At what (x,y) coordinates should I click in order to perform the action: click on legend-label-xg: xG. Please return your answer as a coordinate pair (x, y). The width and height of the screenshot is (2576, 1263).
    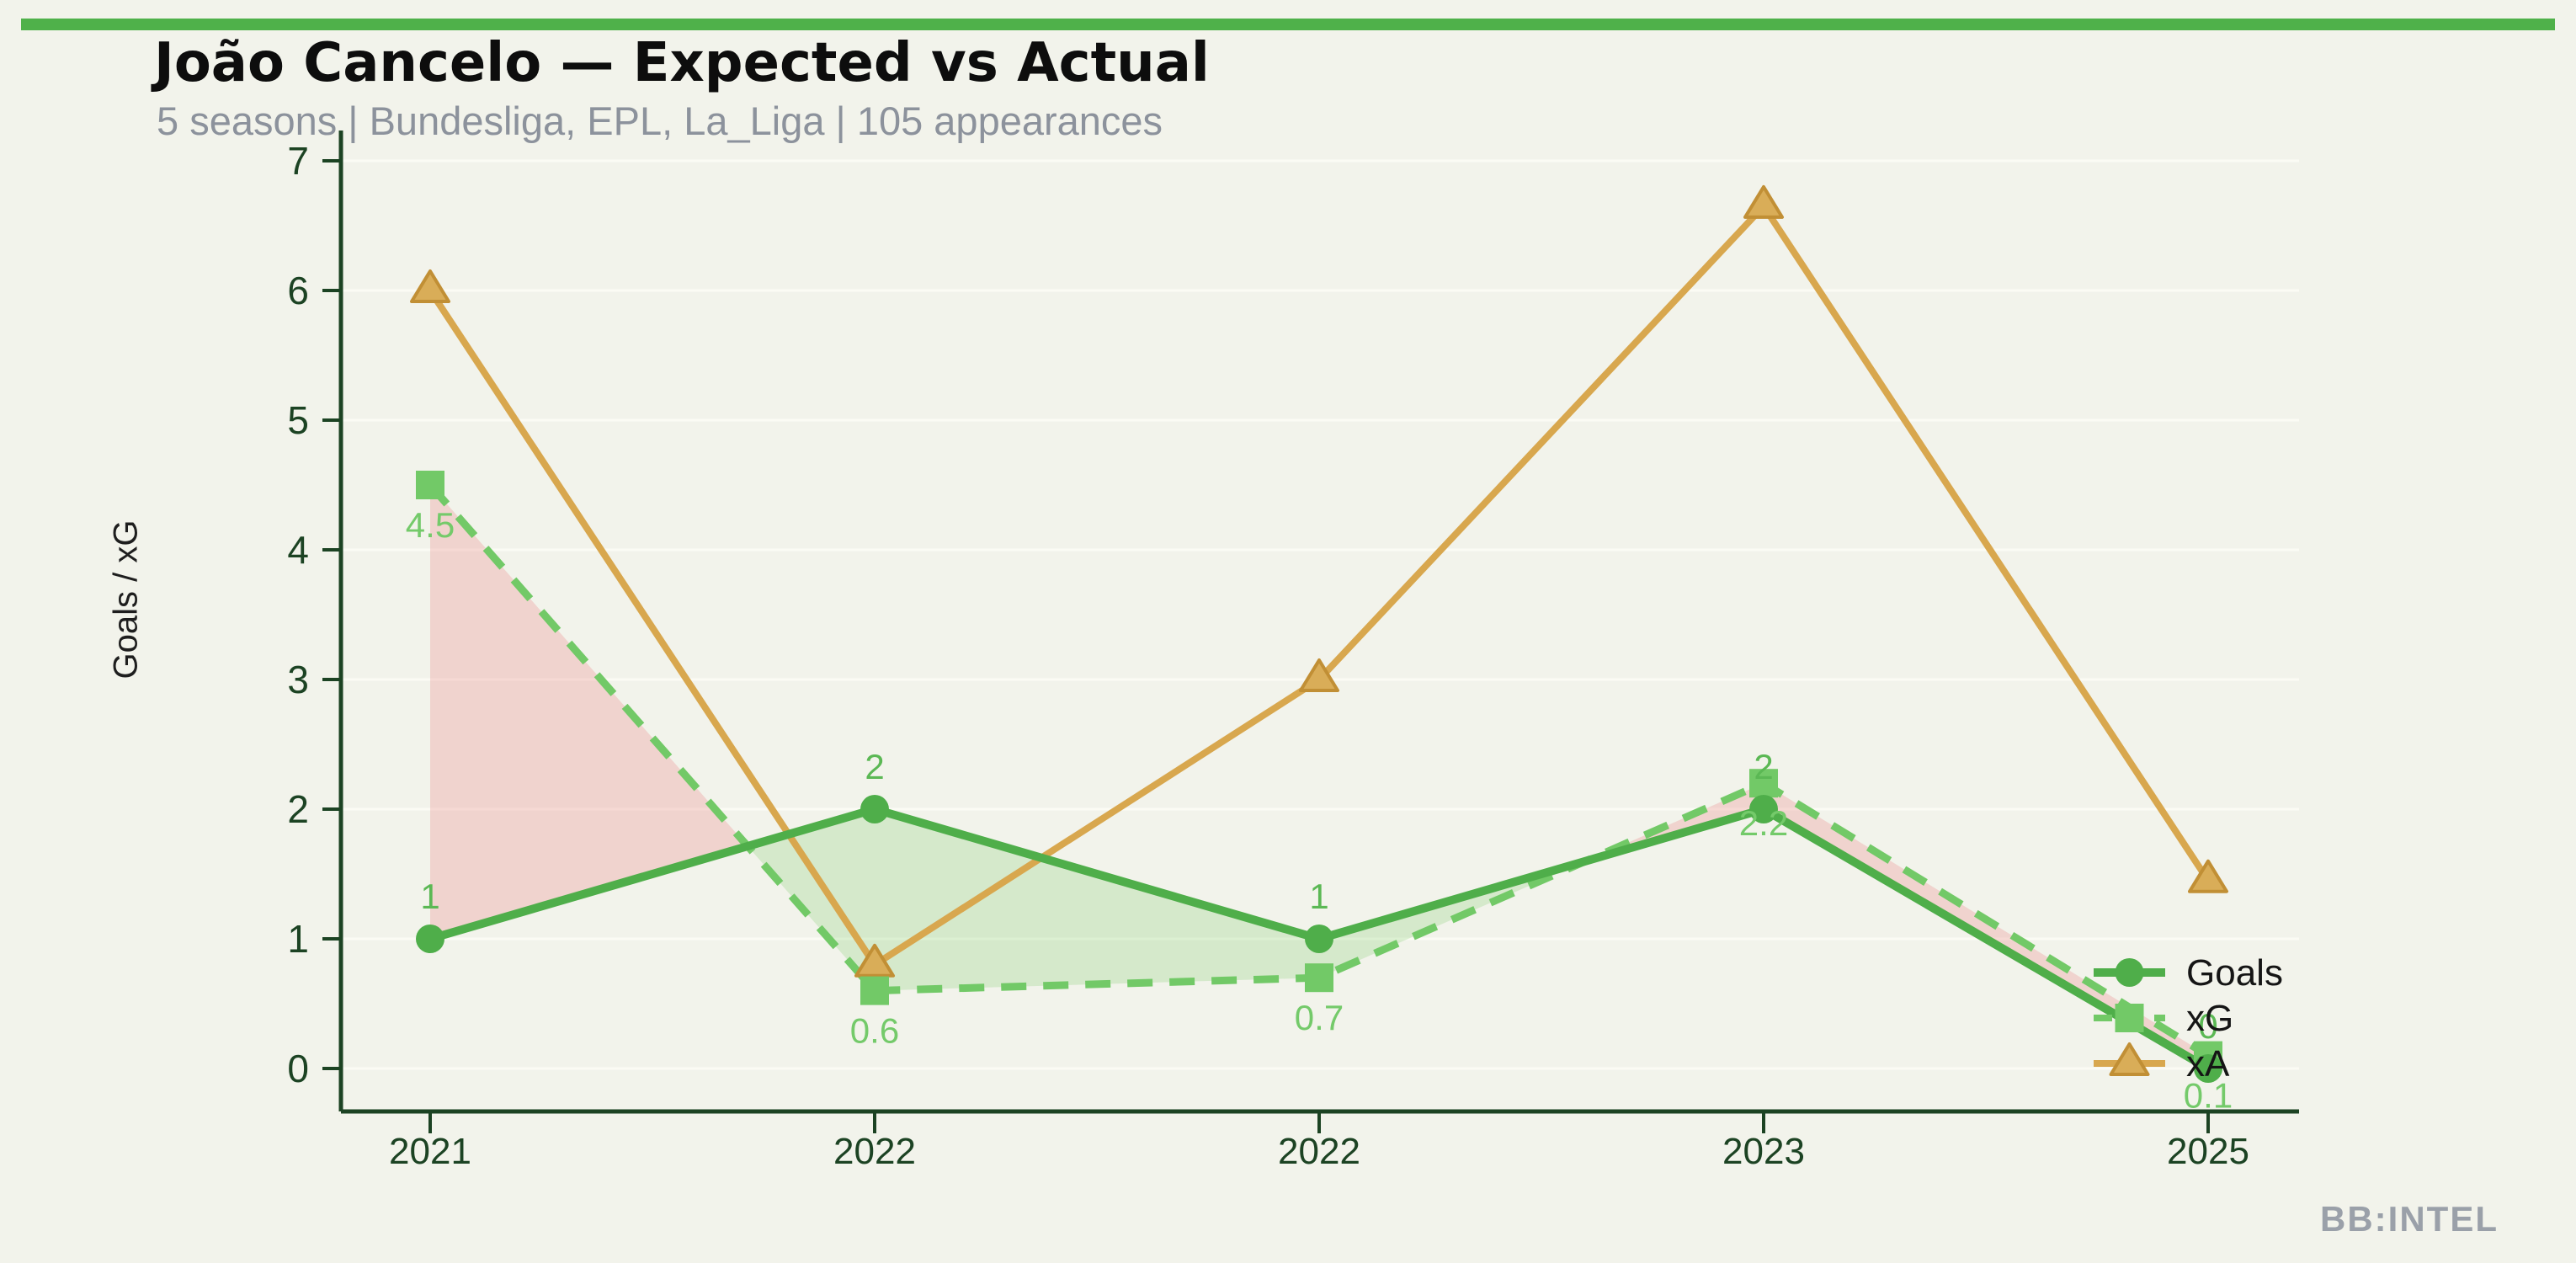
    Looking at the image, I should click on (2209, 1018).